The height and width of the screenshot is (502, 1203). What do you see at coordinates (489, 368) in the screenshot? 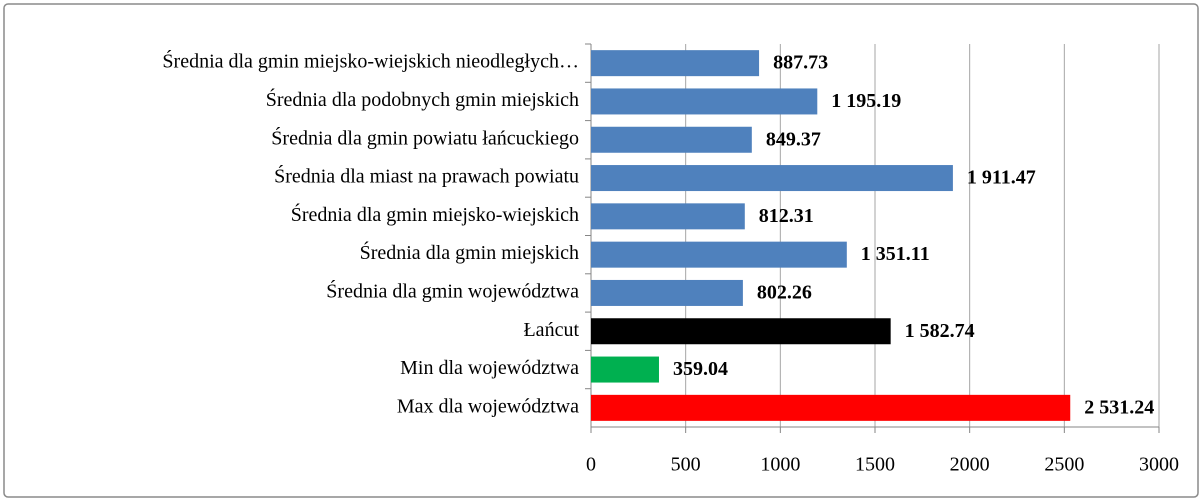
I see `y-tick-label: Min dla województwa` at bounding box center [489, 368].